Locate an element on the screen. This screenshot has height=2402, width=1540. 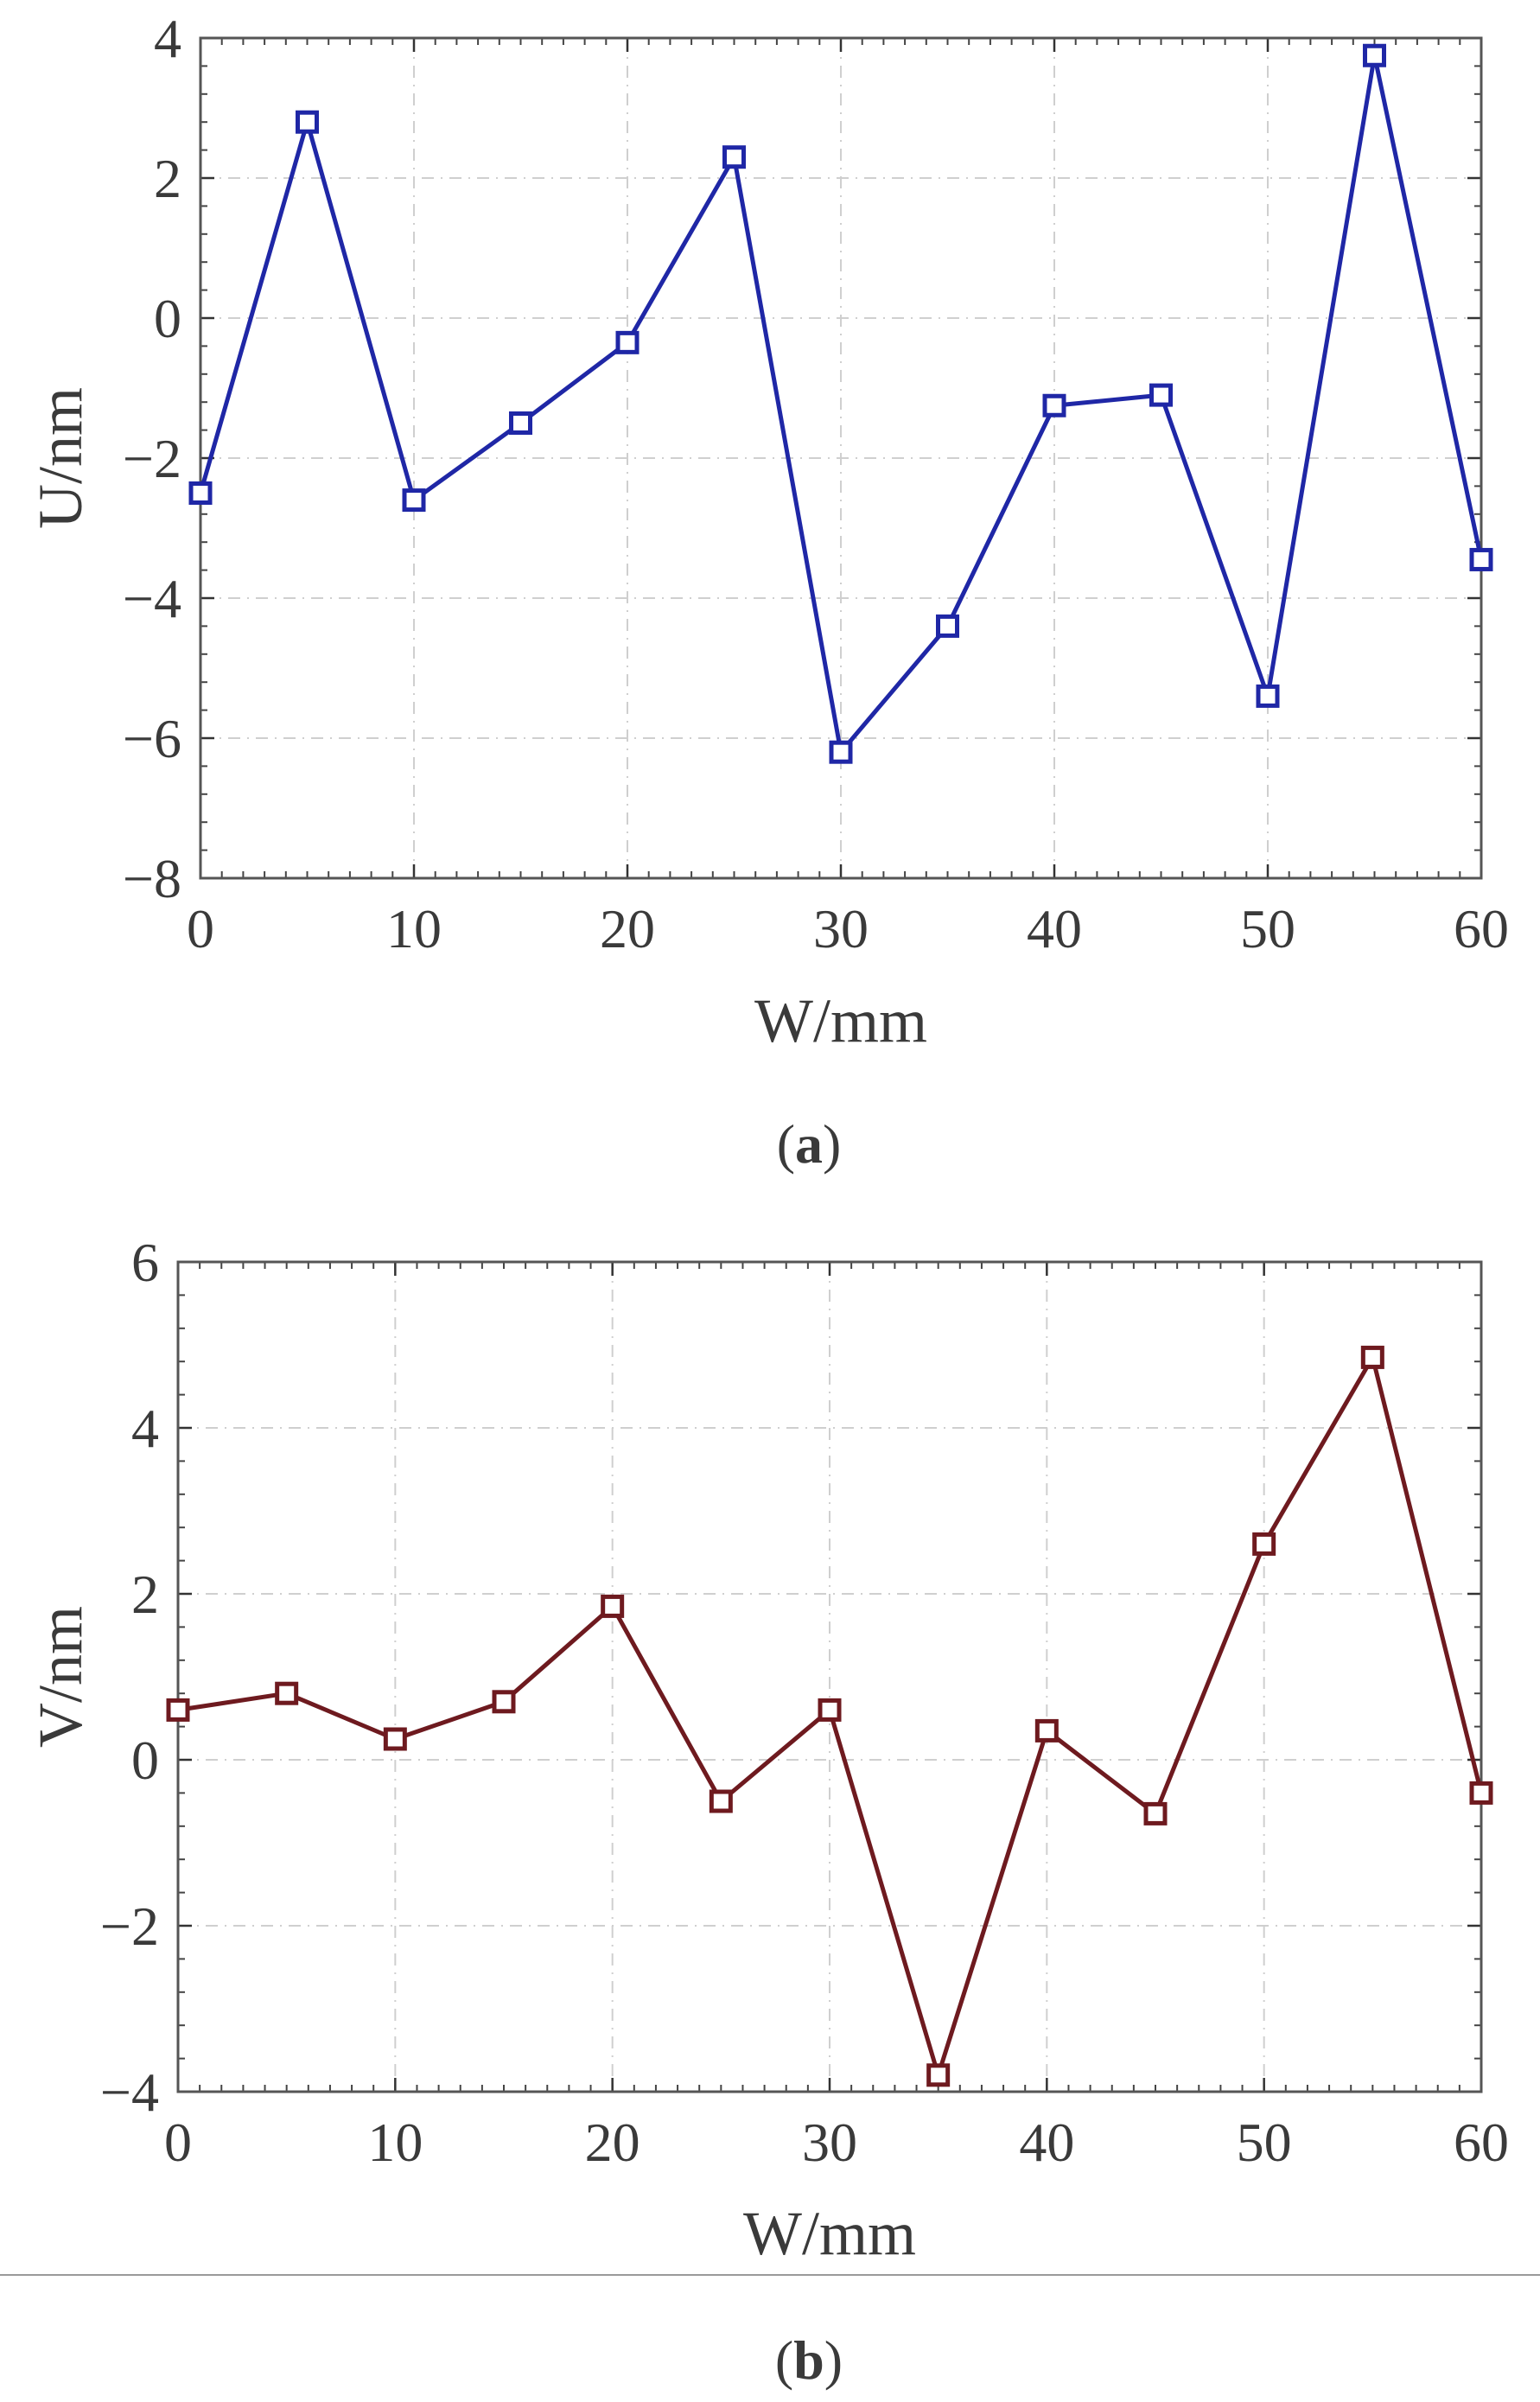
y-axis-title: U/nm is located at coordinates (61, 458).